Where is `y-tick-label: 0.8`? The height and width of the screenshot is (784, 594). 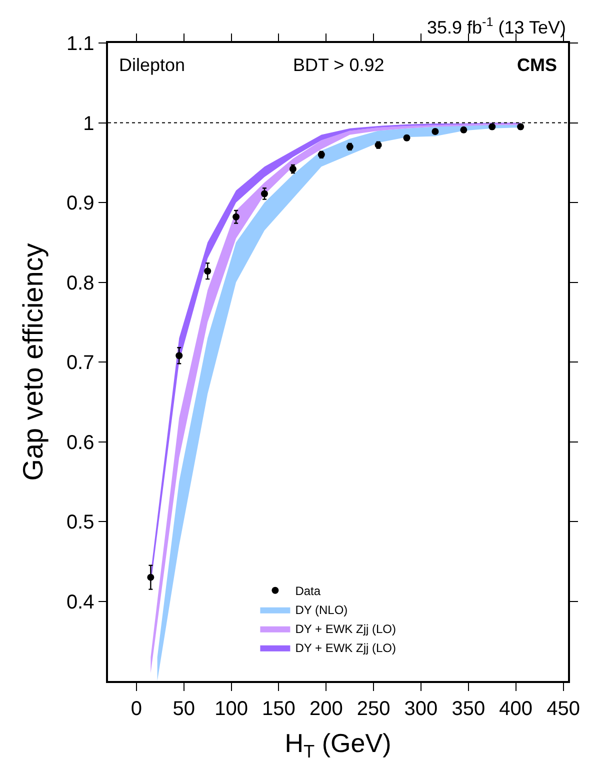
y-tick-label: 0.8 is located at coordinates (80, 283).